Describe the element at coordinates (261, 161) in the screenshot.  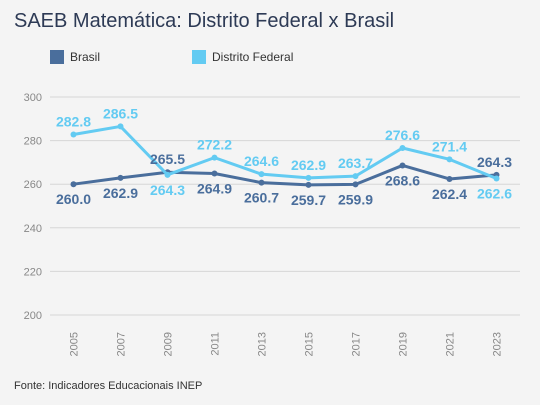
I see `data-label-df: 264.6` at that location.